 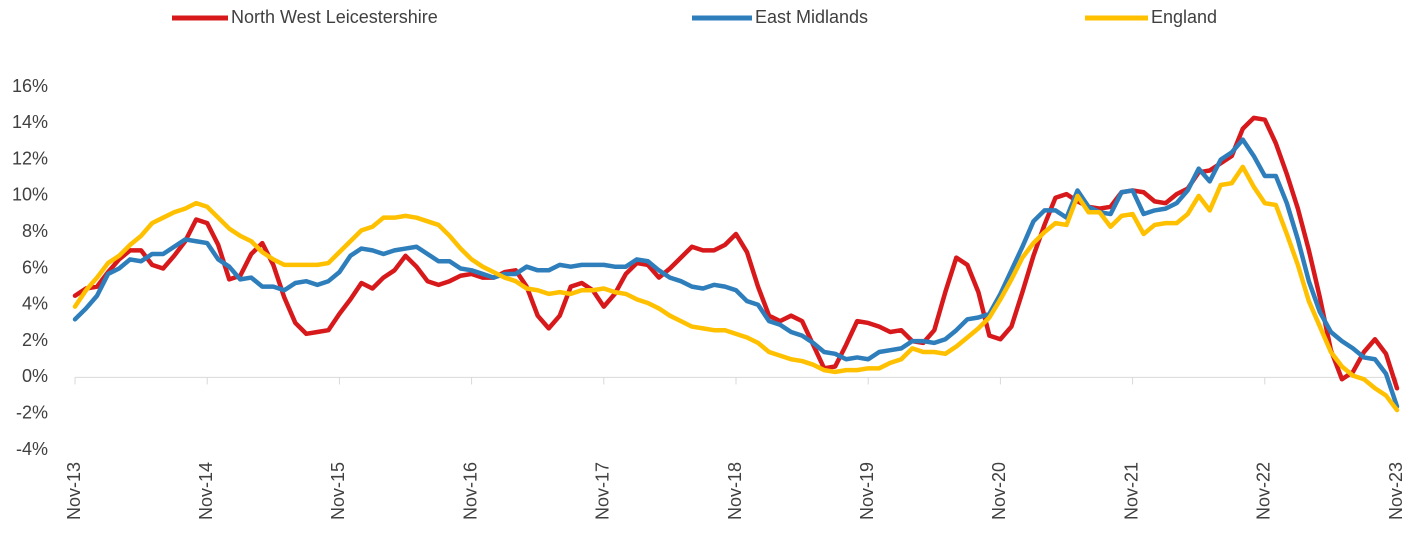 I want to click on y-tick-label: -2%, so click(x=32, y=412).